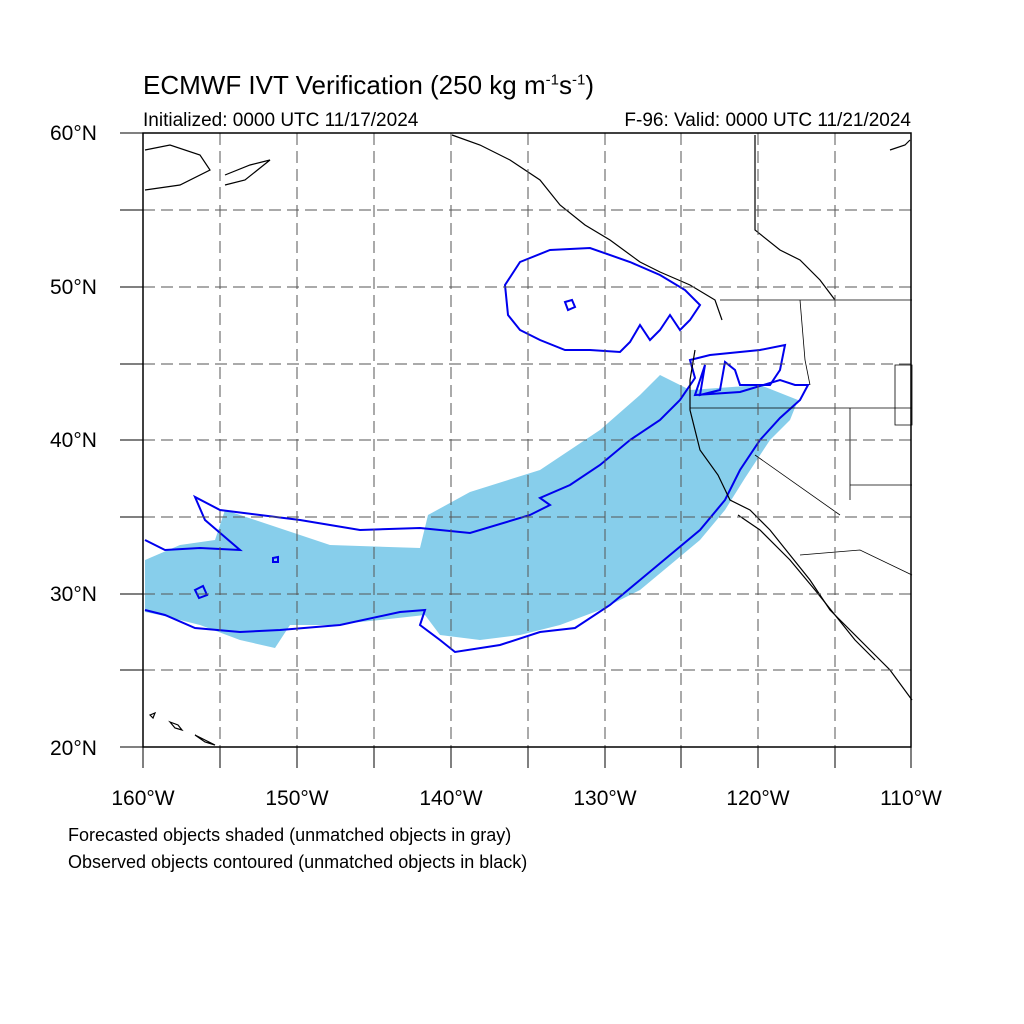 This screenshot has height=1024, width=1024. I want to click on lat-label-60n: 60°N, so click(73, 133).